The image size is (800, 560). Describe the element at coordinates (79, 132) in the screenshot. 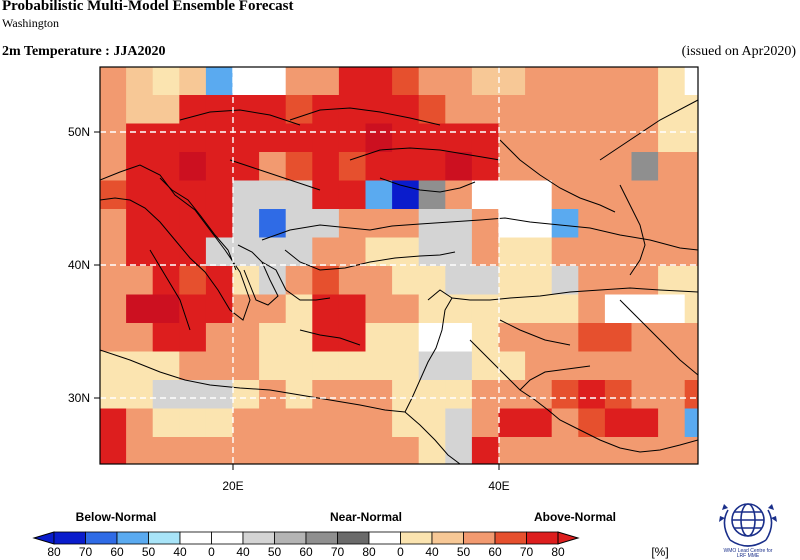

I see `lat-label-50n: 50N` at that location.